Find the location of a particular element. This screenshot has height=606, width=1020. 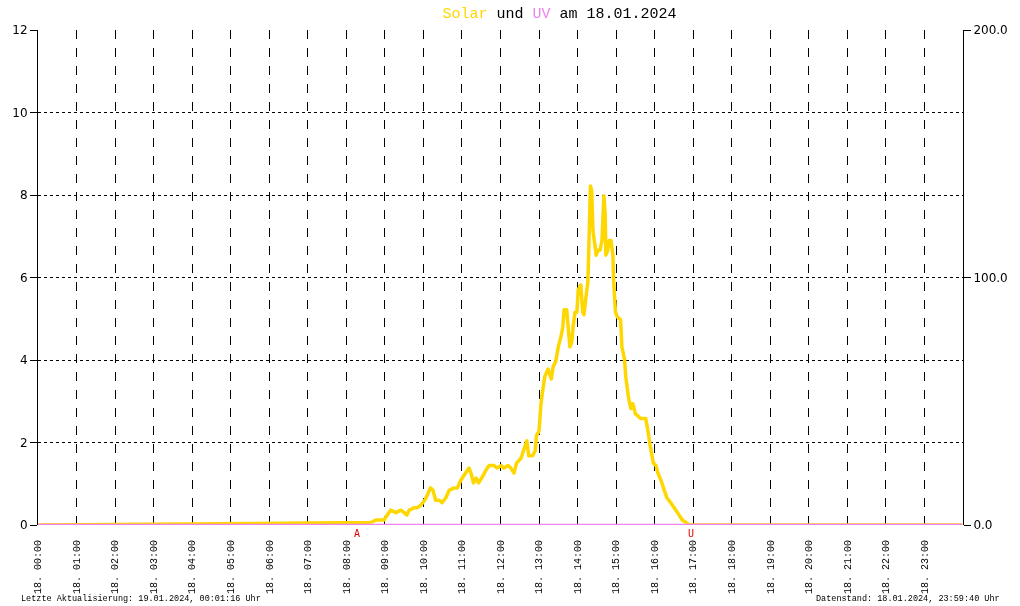

x-tick-label: 18. 09:00 is located at coordinates (386, 567).